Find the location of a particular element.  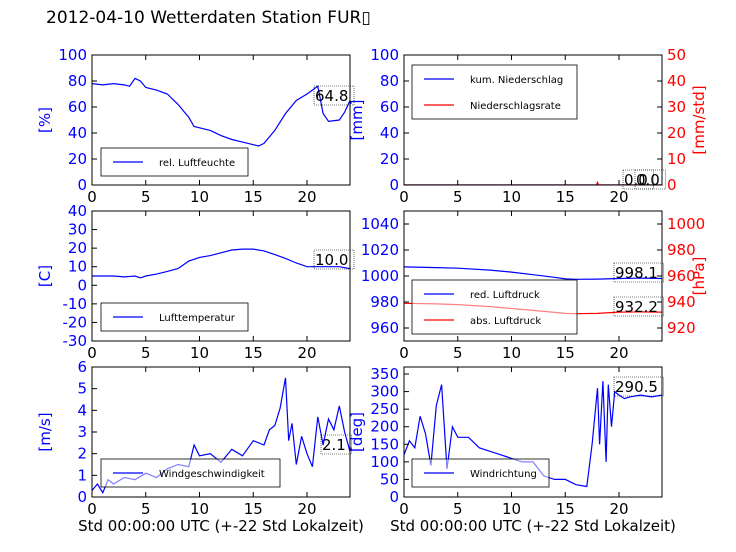

legend: rel. Luftfeuchte is located at coordinates (174, 162).